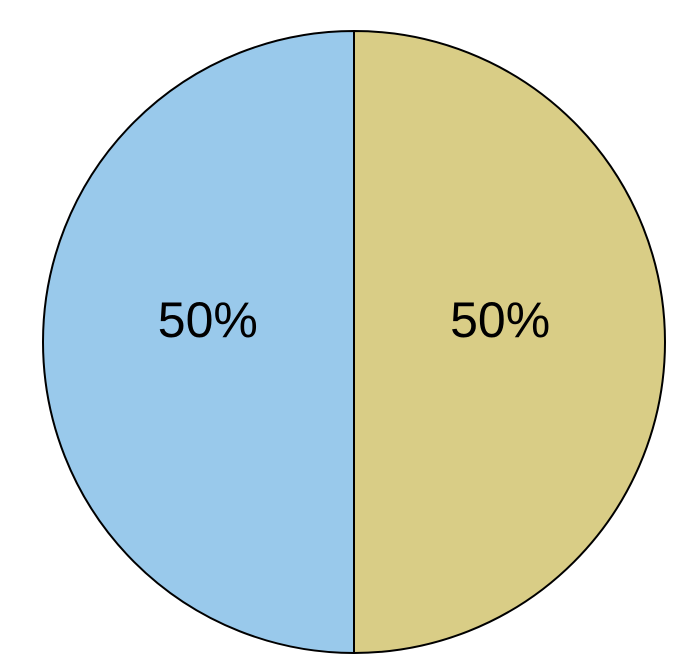 Image resolution: width=698 pixels, height=664 pixels. Describe the element at coordinates (354, 320) in the screenshot. I see `pie-labels: 50% 50%` at that location.